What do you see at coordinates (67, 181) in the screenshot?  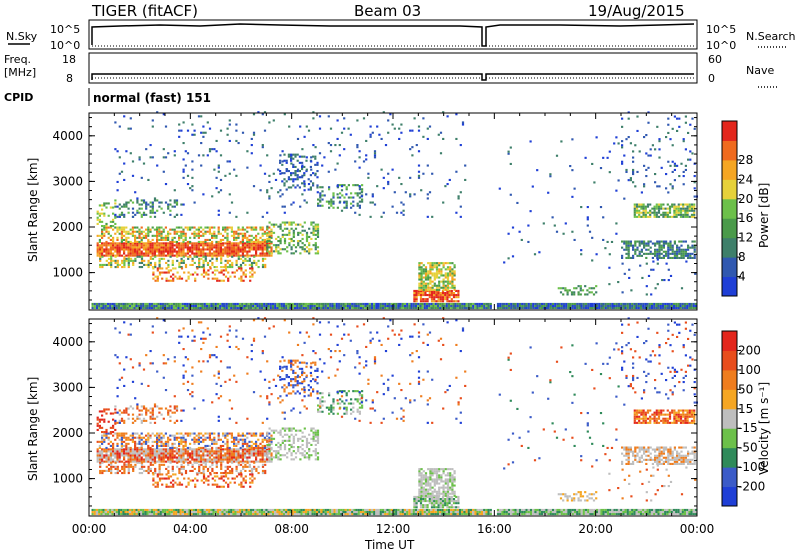 I see `power-ytick-label: 3000` at bounding box center [67, 181].